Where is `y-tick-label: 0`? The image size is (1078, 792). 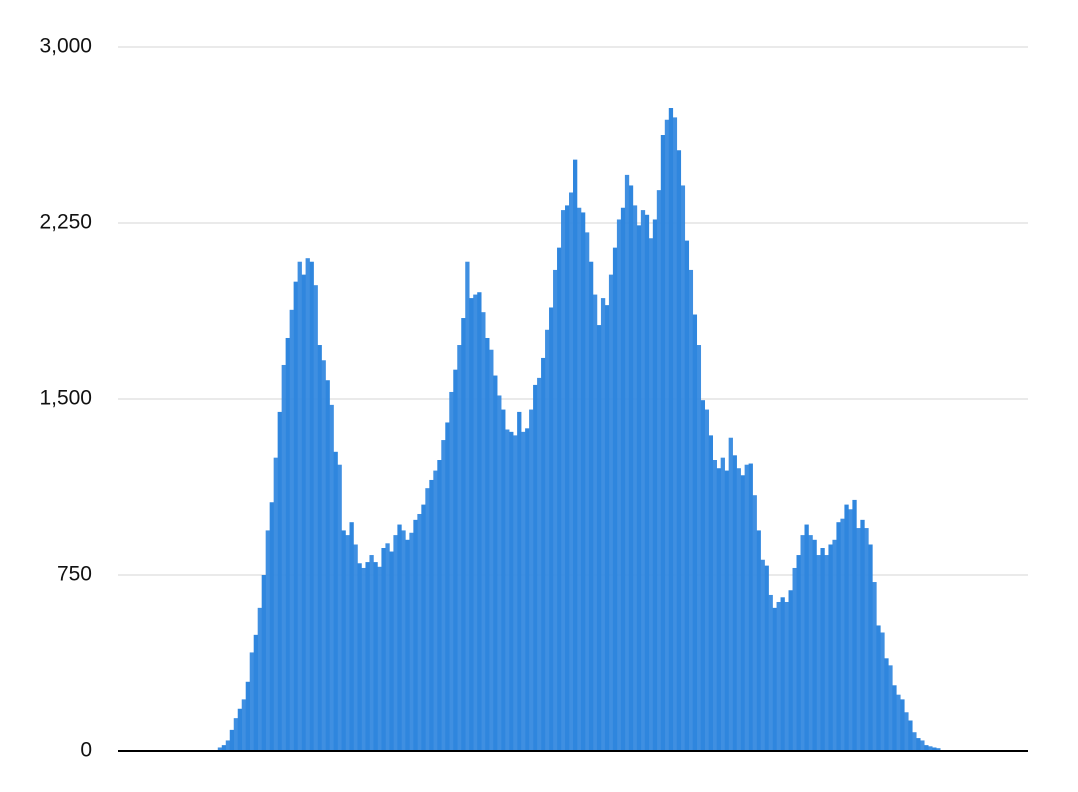
y-tick-label: 0 is located at coordinates (86, 750).